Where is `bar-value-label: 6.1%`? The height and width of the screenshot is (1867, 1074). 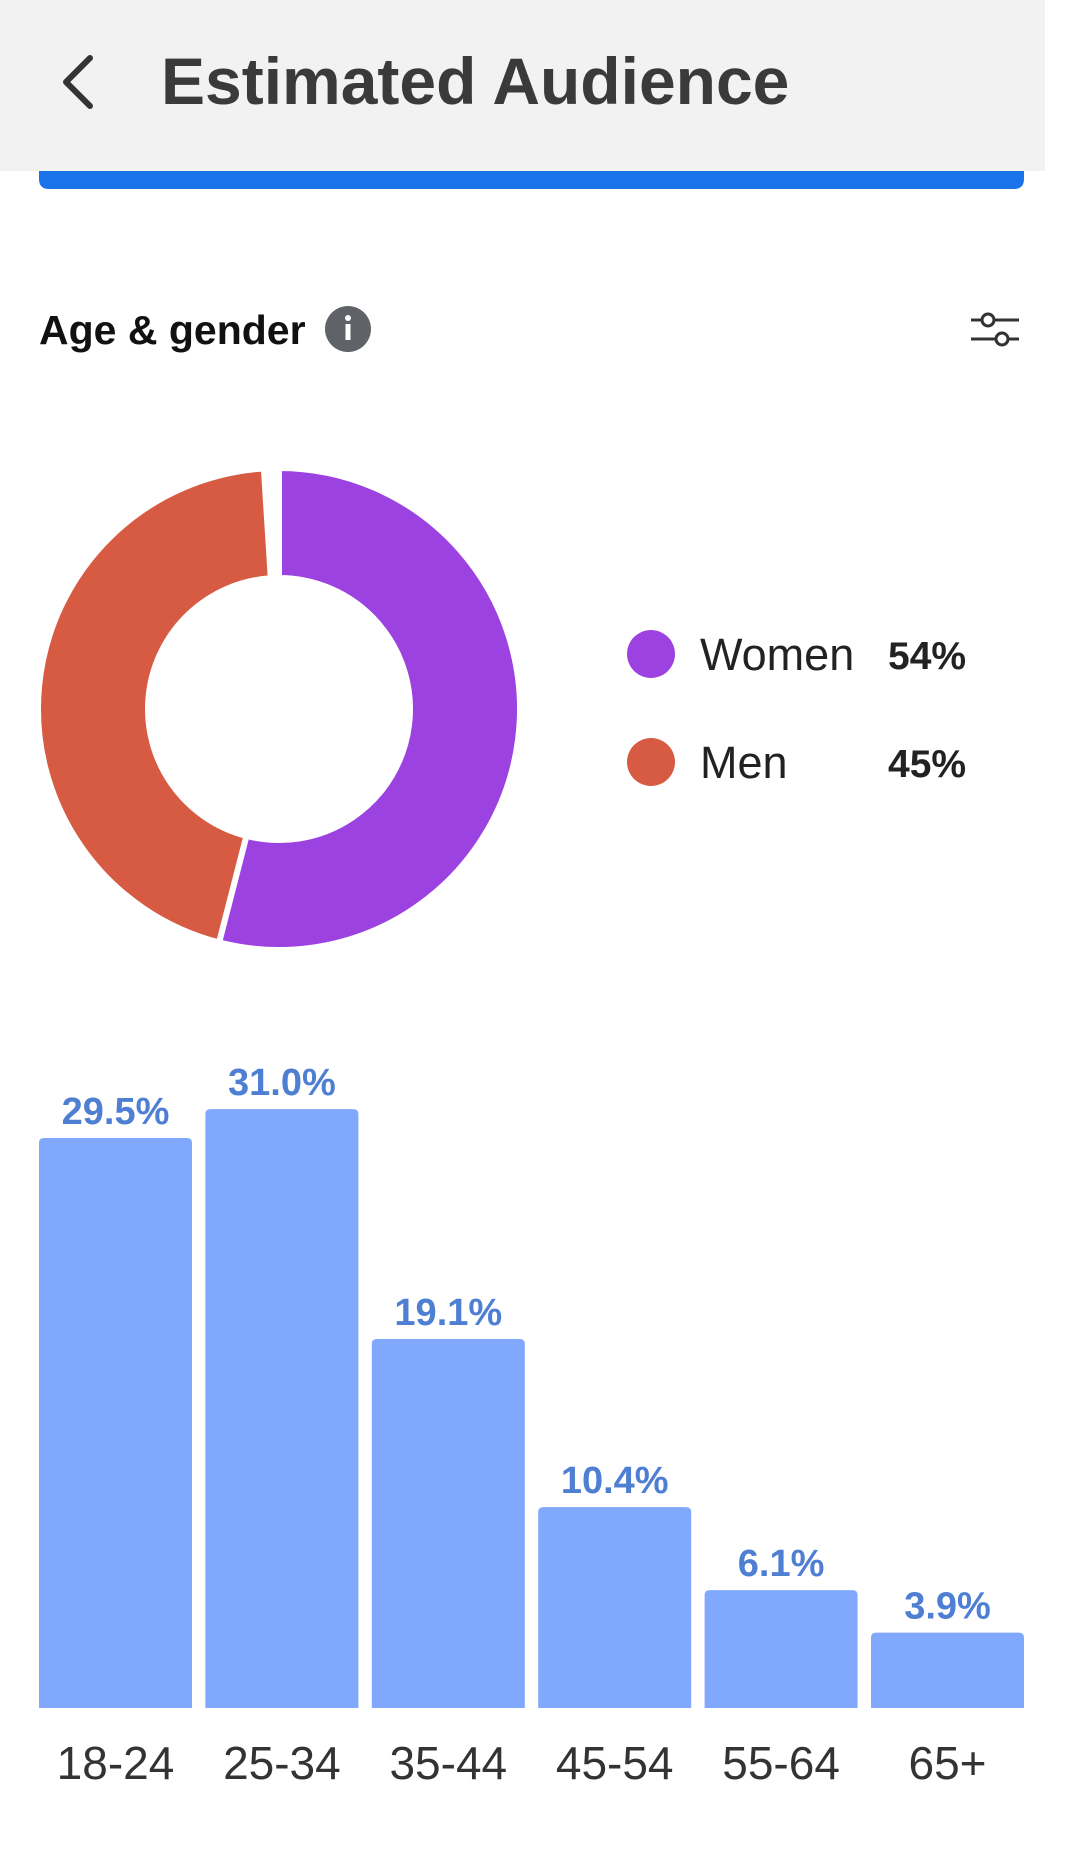 bar-value-label: 6.1% is located at coordinates (781, 1564).